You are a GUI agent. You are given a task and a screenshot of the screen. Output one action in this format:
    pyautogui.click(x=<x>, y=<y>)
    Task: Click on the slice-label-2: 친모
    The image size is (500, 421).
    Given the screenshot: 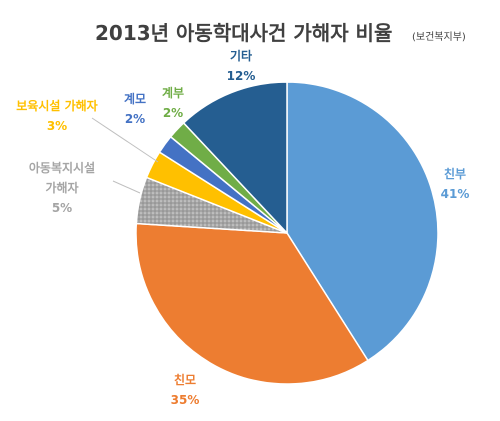 What is the action you would take?
    pyautogui.click(x=185, y=379)
    